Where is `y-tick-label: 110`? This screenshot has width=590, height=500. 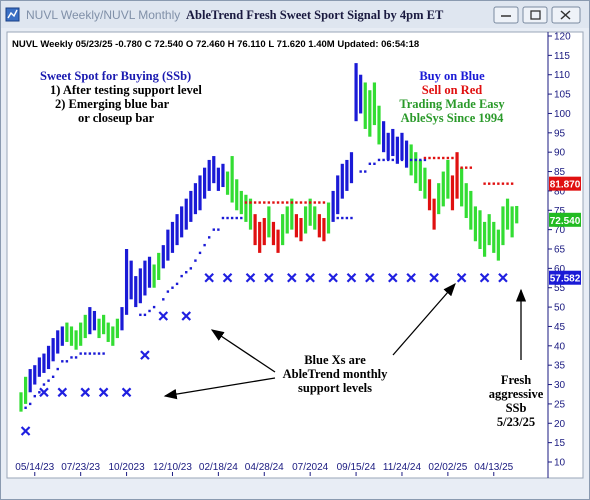 y-tick-label: 110 is located at coordinates (562, 75).